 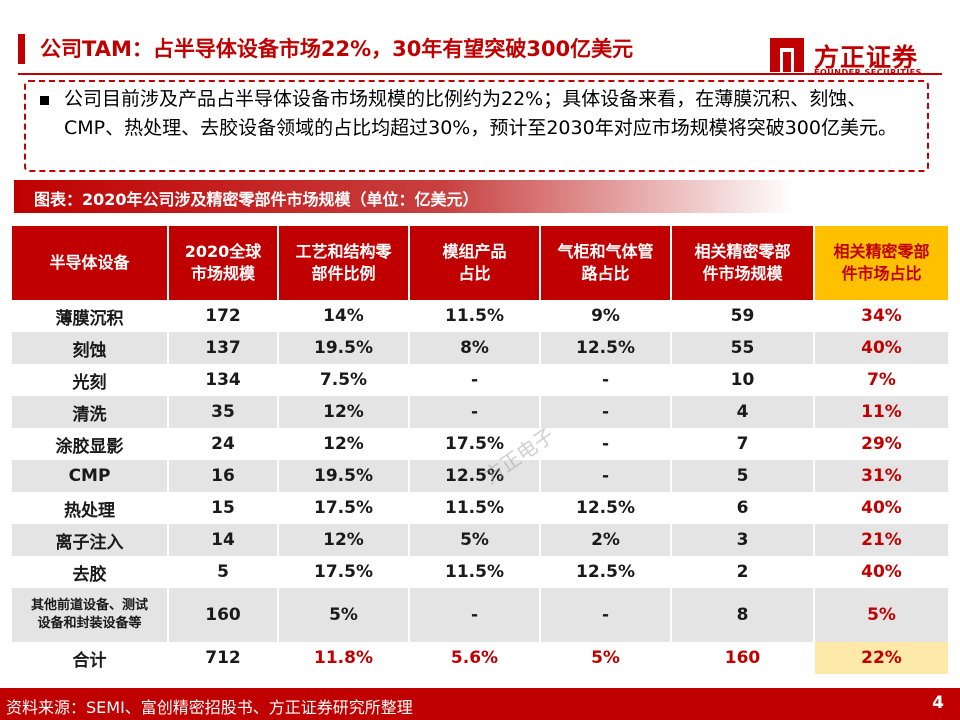 I want to click on column-header-line: 气柜和气体管, so click(x=605, y=251).